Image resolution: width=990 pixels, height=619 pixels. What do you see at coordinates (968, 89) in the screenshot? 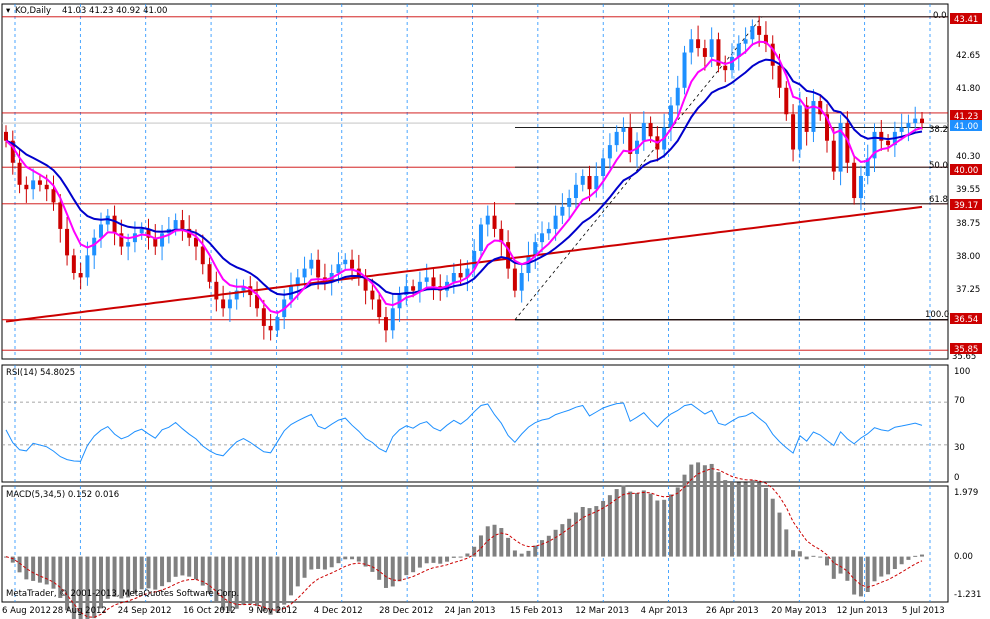
I see `price-tick: 41.80` at bounding box center [968, 89].